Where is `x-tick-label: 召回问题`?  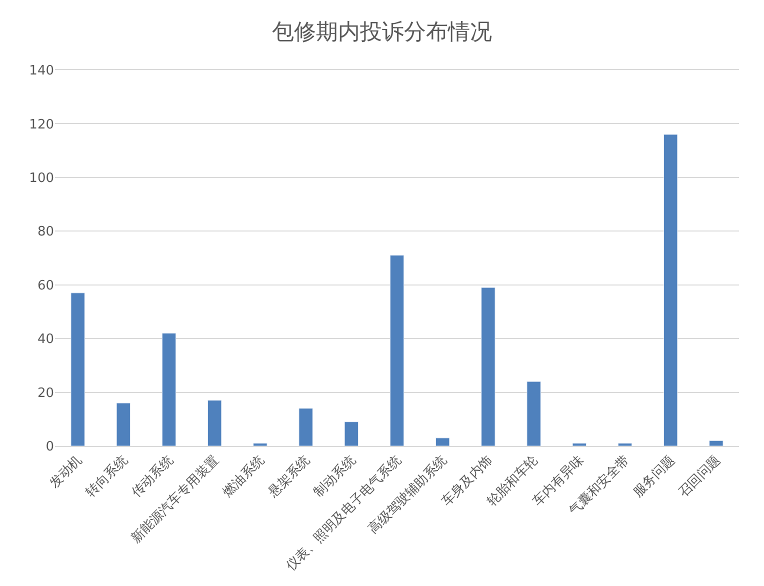
x-tick-label: 召回问题 is located at coordinates (700, 476).